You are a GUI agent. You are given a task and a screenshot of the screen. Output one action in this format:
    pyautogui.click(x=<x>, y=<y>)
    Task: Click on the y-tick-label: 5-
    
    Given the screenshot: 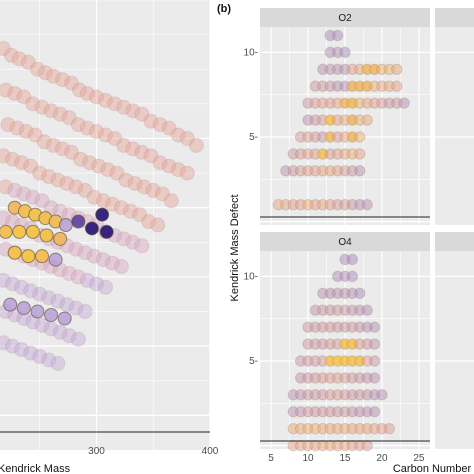 What is the action you would take?
    pyautogui.click(x=253, y=361)
    